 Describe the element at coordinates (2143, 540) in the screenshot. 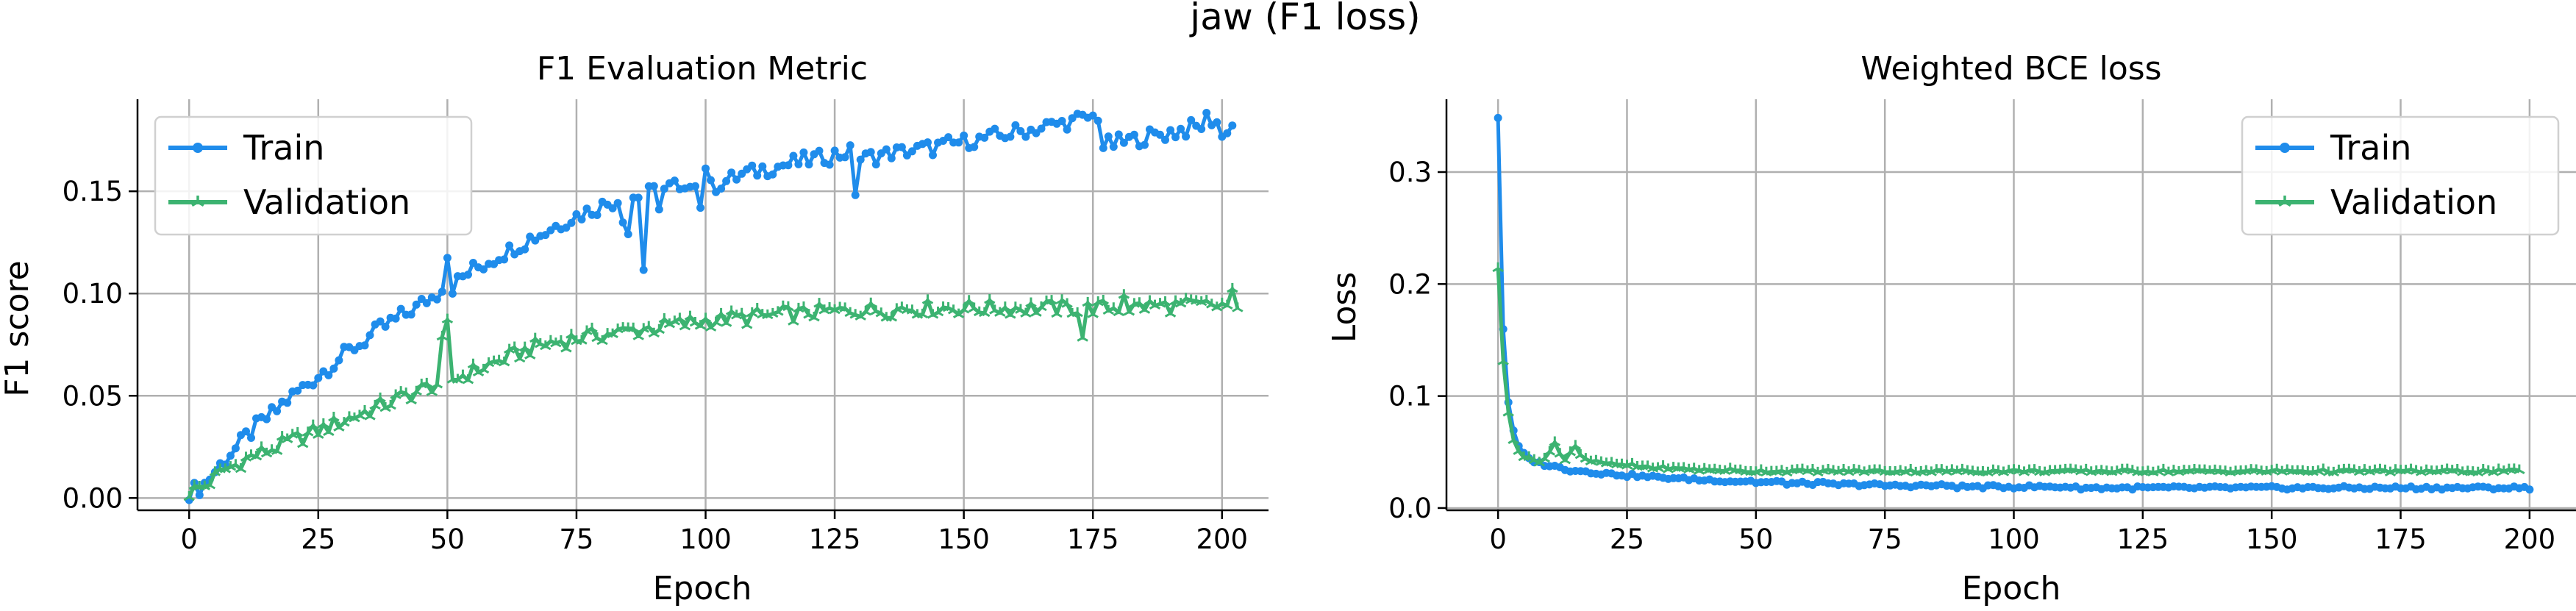

I see `x-tick-label: 125` at that location.